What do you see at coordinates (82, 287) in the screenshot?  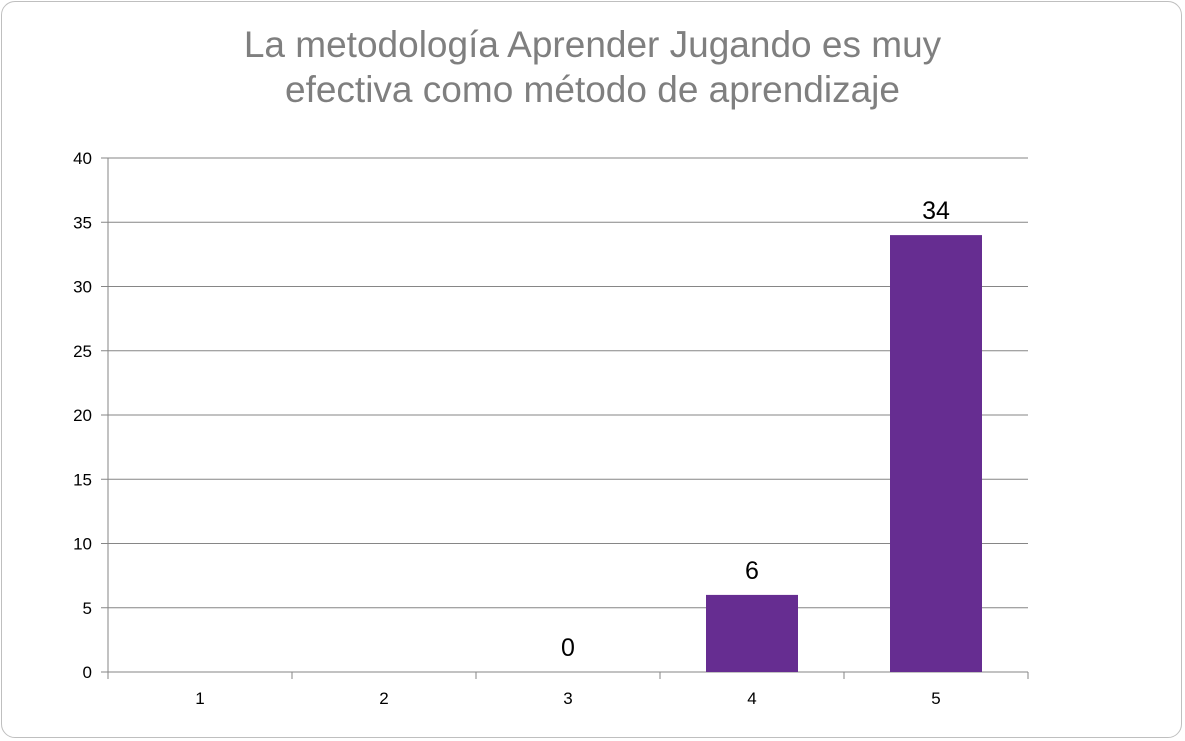 I see `y-tick-label: 30` at bounding box center [82, 287].